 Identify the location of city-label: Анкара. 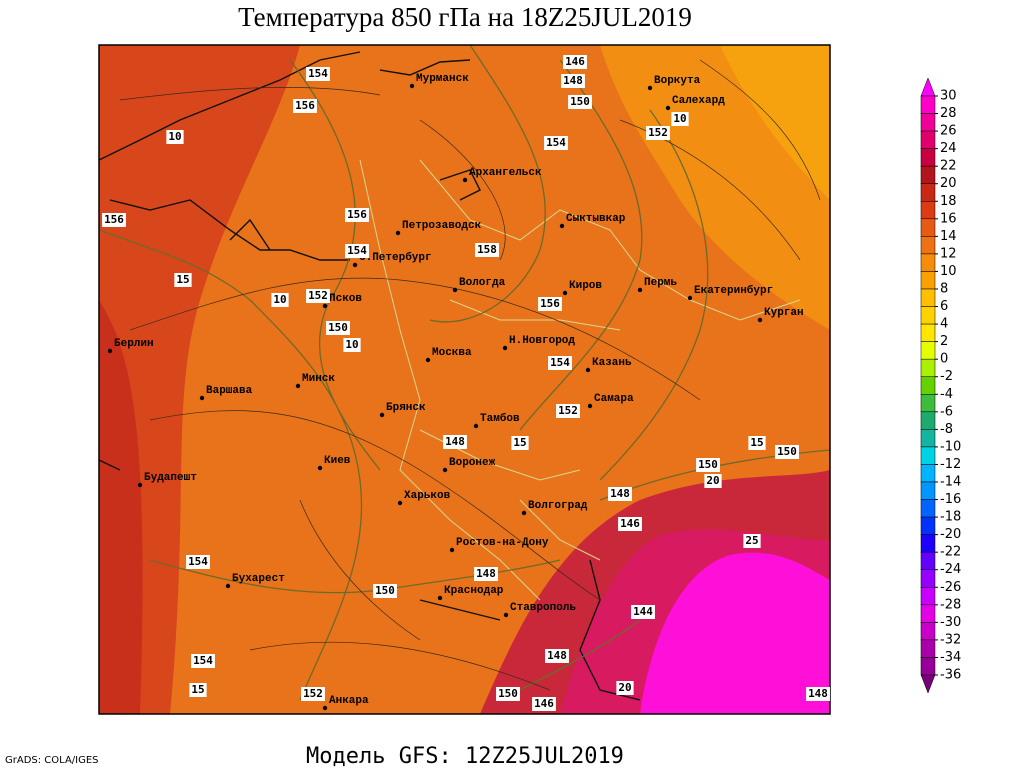
(349, 701).